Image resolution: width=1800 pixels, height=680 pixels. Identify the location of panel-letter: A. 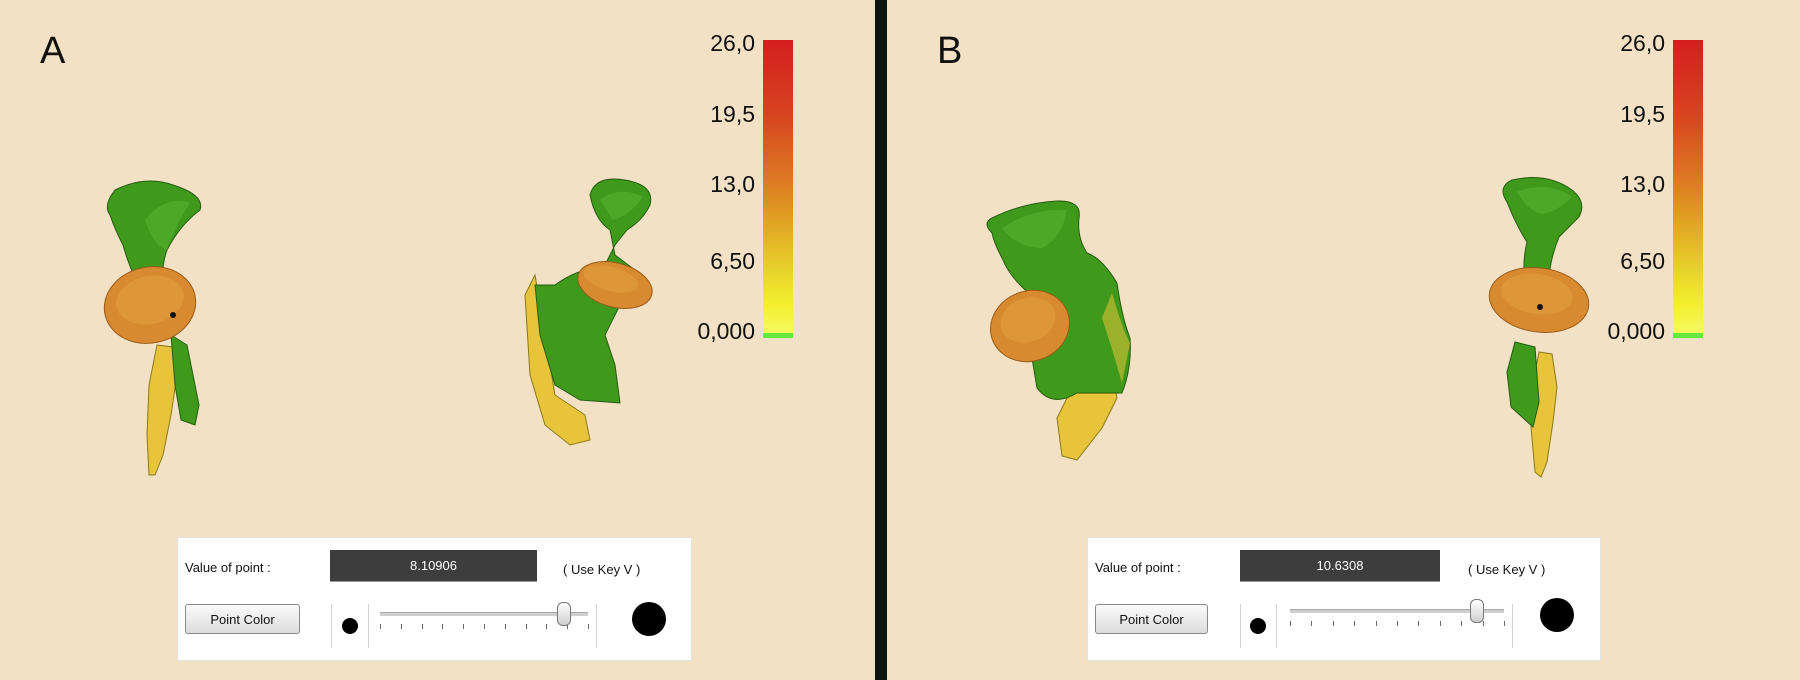
(53, 51).